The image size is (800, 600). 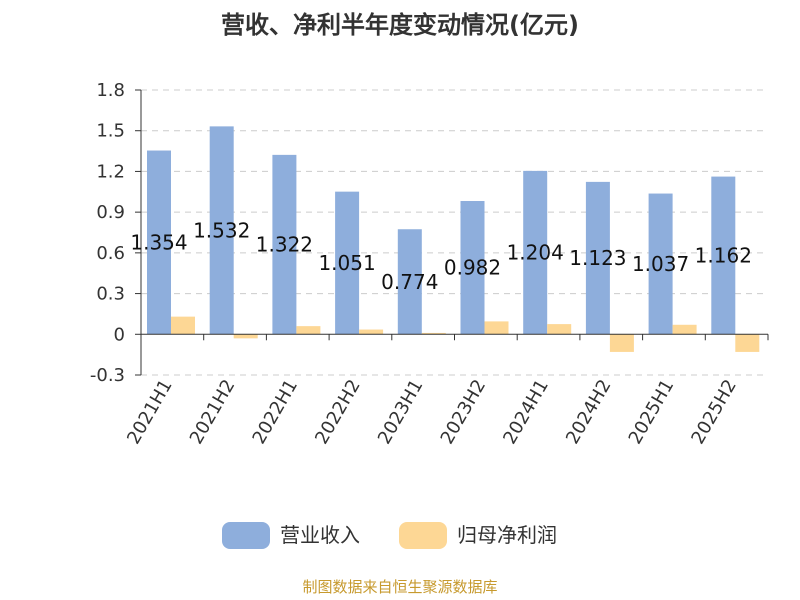 What do you see at coordinates (399, 587) in the screenshot?
I see `source-note: 制图数据来自恒生聚源数据库` at bounding box center [399, 587].